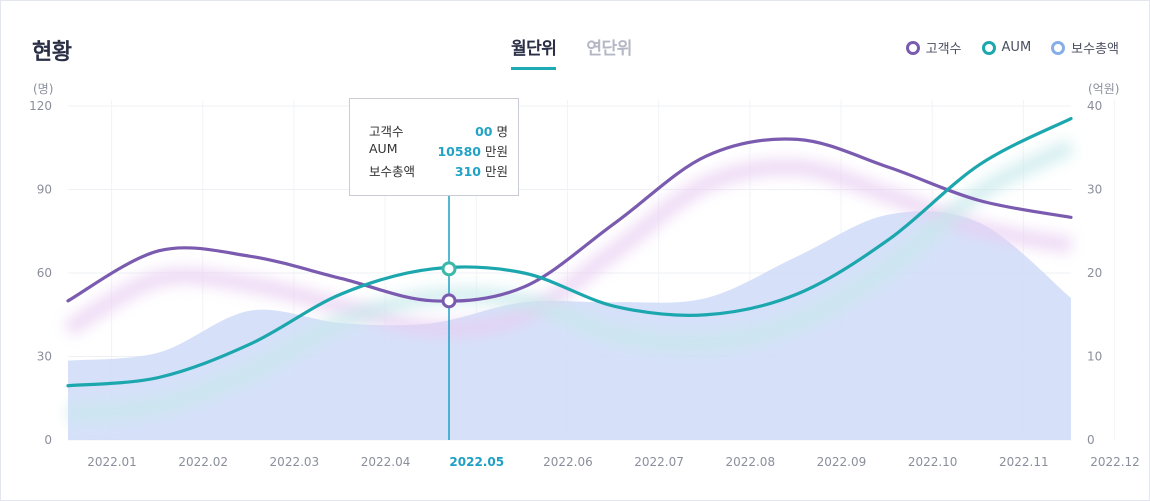 The width and height of the screenshot is (1150, 501). What do you see at coordinates (1094, 106) in the screenshot?
I see `right-axis-tick-label: 40` at bounding box center [1094, 106].